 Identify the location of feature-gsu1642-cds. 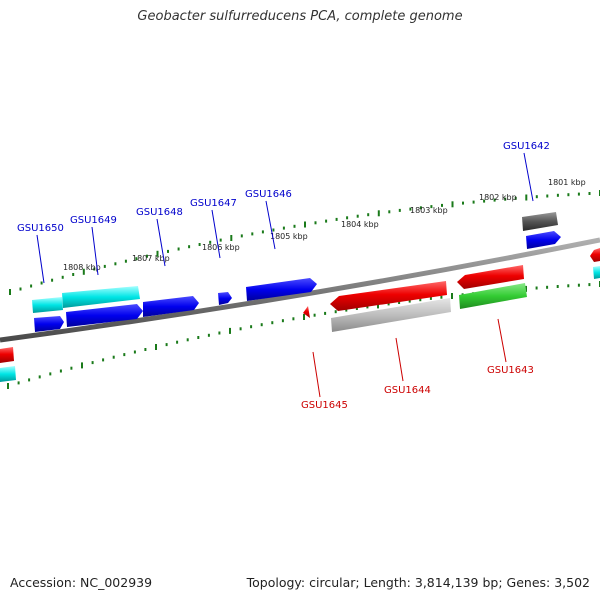
(543, 240).